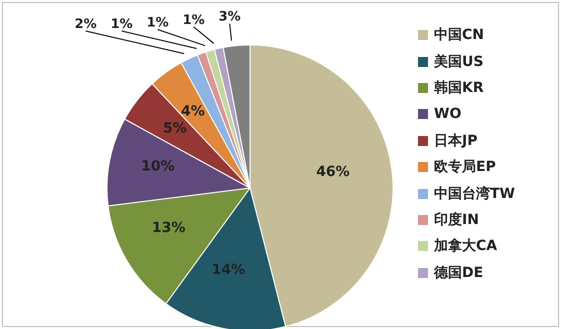  I want to click on legend-label: 中国CN, so click(459, 35).